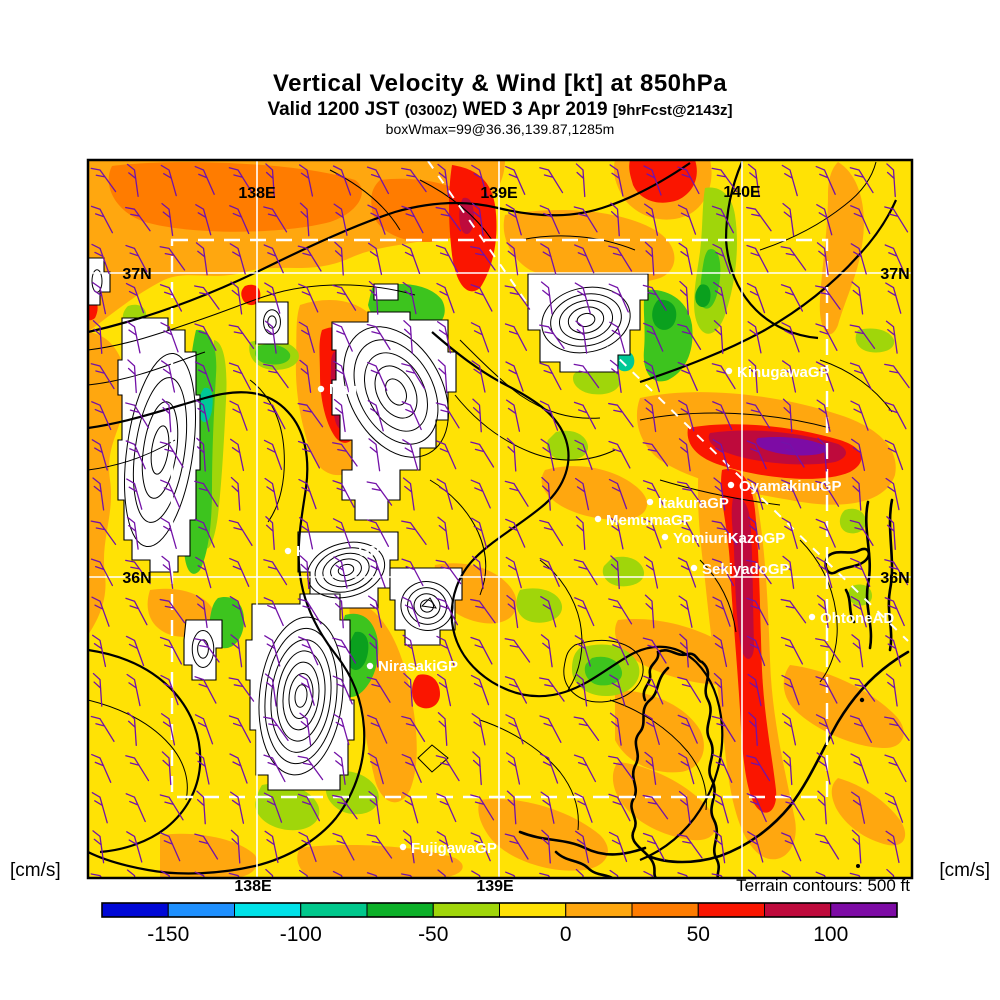 The image size is (1000, 1000). I want to click on station-label: MemumaGP, so click(649, 520).